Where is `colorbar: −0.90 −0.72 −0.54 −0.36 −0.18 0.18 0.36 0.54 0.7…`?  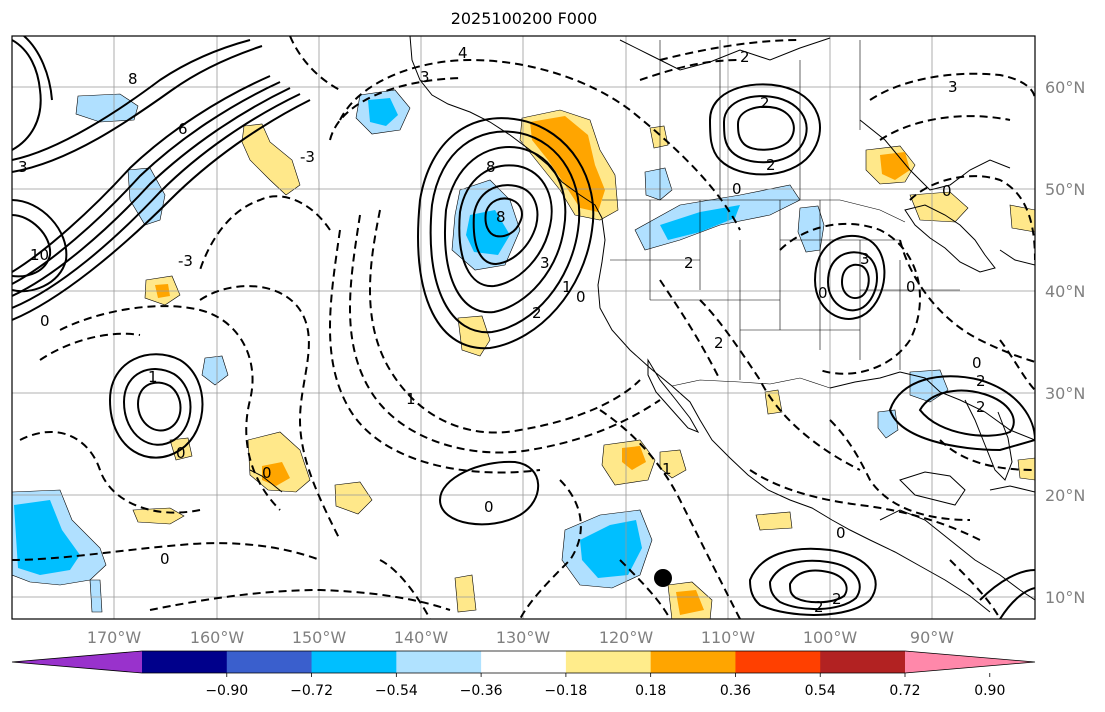 colorbar: −0.90 −0.72 −0.54 −0.36 −0.18 0.18 0.36 0.54 0.7… is located at coordinates (523, 674).